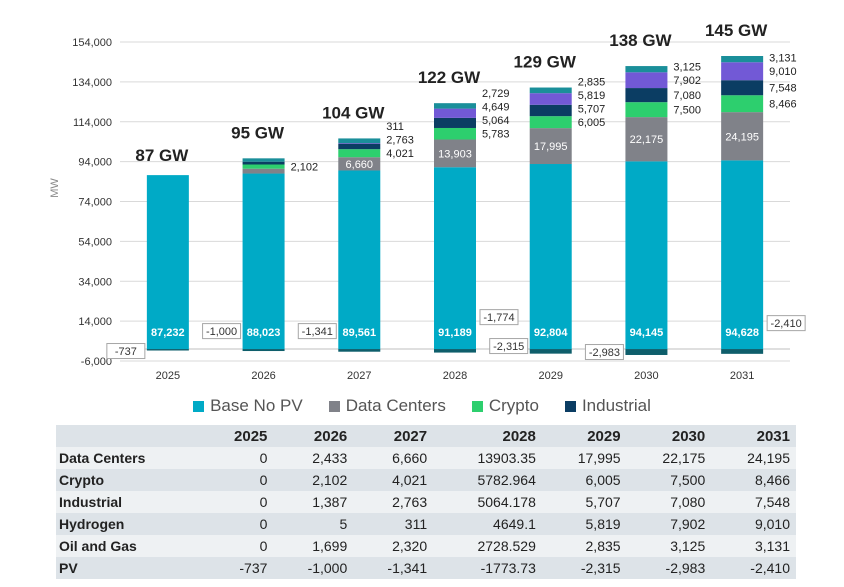 This screenshot has width=844, height=587. What do you see at coordinates (98, 546) in the screenshot?
I see `row-label: Oil and Gas` at bounding box center [98, 546].